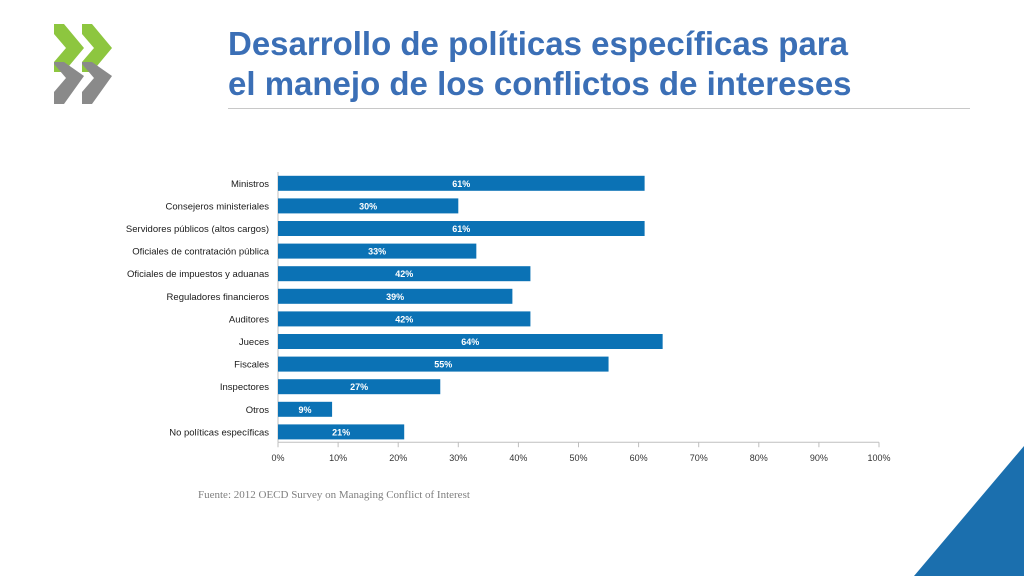  Describe the element at coordinates (699, 458) in the screenshot. I see `x-tick-label: 70%` at that location.